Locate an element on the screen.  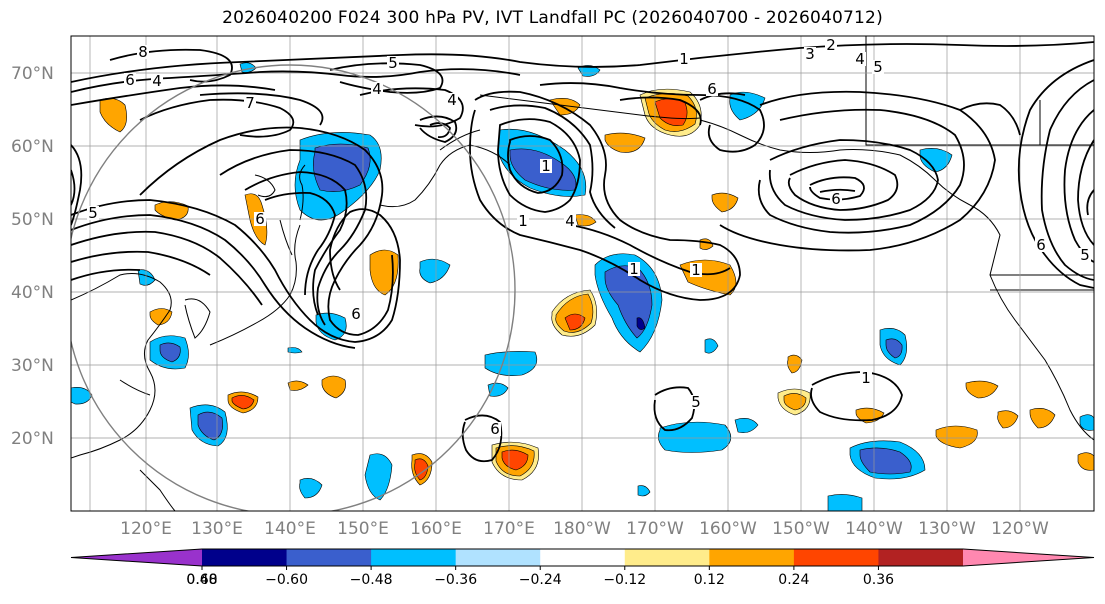
lon-label-170e: 170°E is located at coordinates (509, 529).